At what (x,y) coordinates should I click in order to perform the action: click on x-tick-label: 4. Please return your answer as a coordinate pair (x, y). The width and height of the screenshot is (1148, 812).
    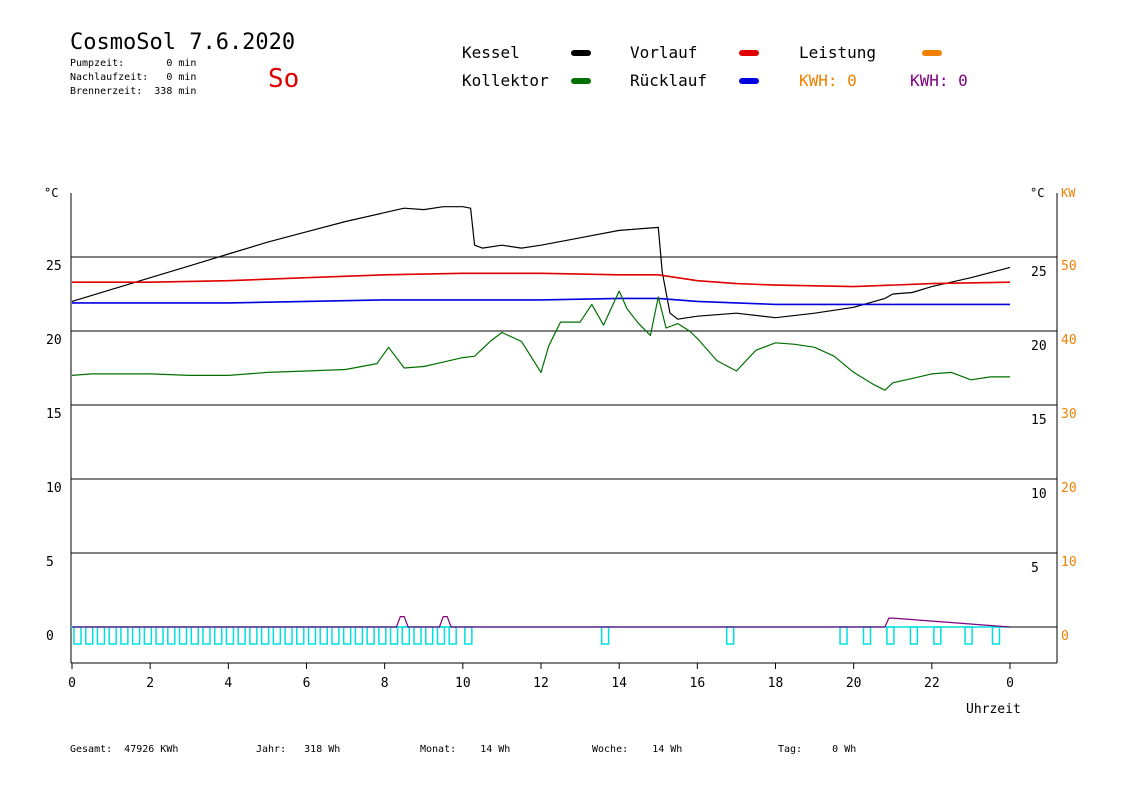
    Looking at the image, I should click on (228, 683).